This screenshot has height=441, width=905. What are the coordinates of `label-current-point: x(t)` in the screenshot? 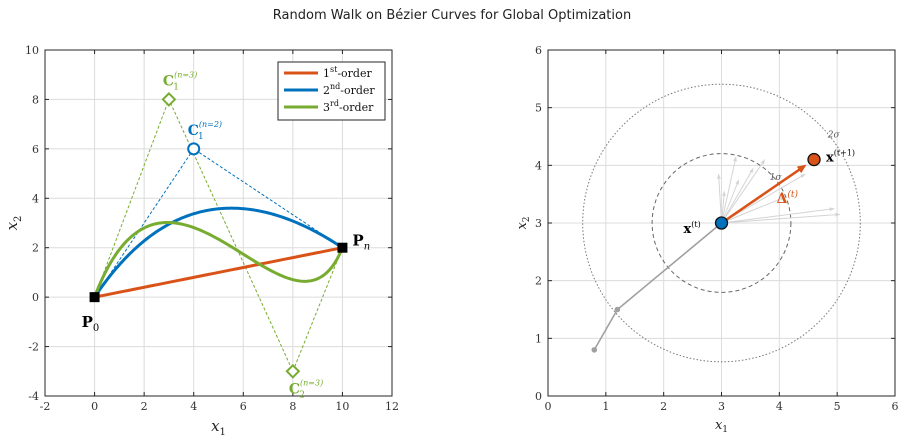 It's located at (692, 228).